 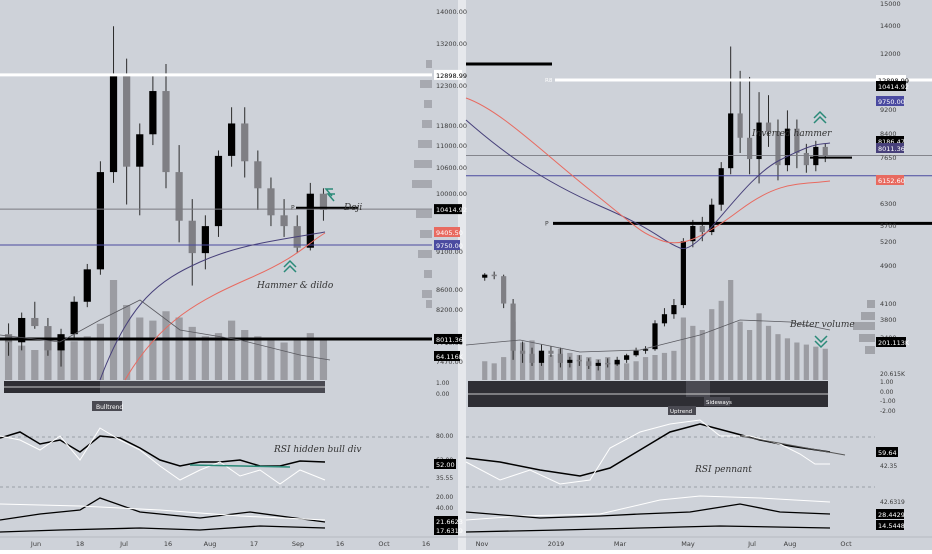 I want to click on right-trend-label-sideways: Sideways, so click(x=719, y=403).